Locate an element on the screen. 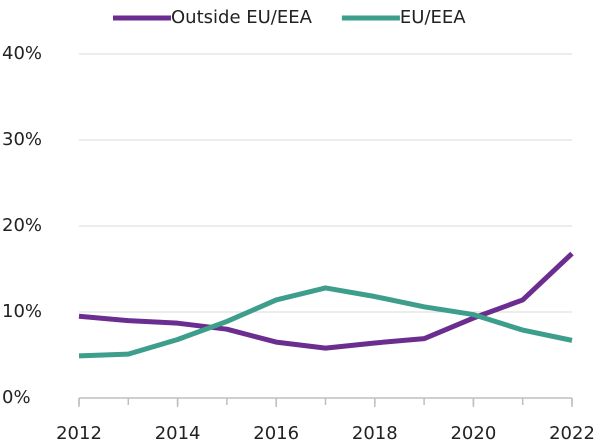 The height and width of the screenshot is (447, 601). y-tick-label: 40% is located at coordinates (22, 53).